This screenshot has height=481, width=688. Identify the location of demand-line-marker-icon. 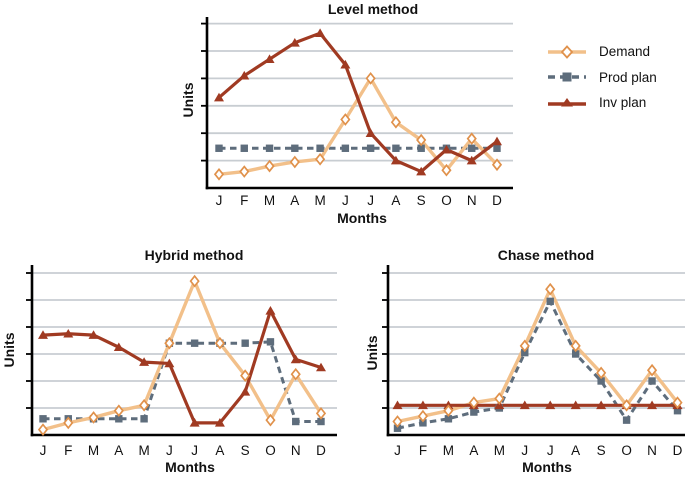
(567, 51).